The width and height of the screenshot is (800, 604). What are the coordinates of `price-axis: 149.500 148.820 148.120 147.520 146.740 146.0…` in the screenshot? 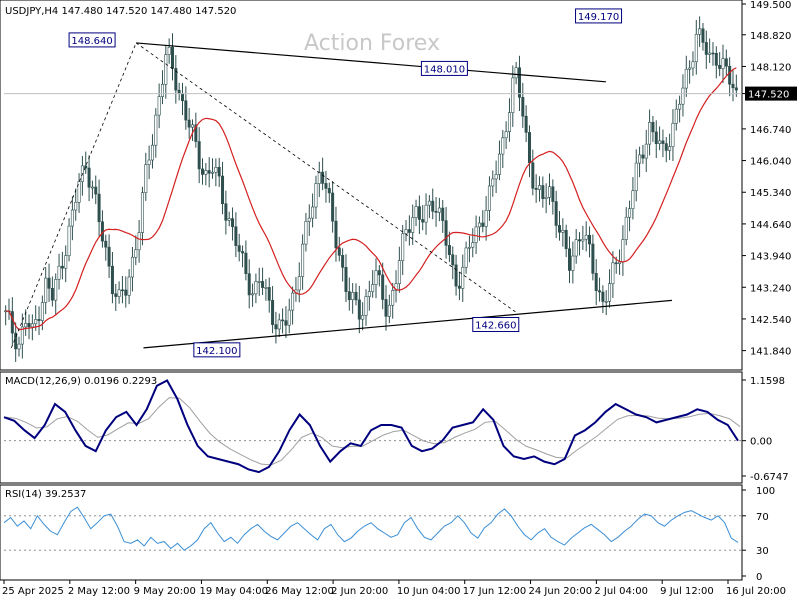 It's located at (769, 179).